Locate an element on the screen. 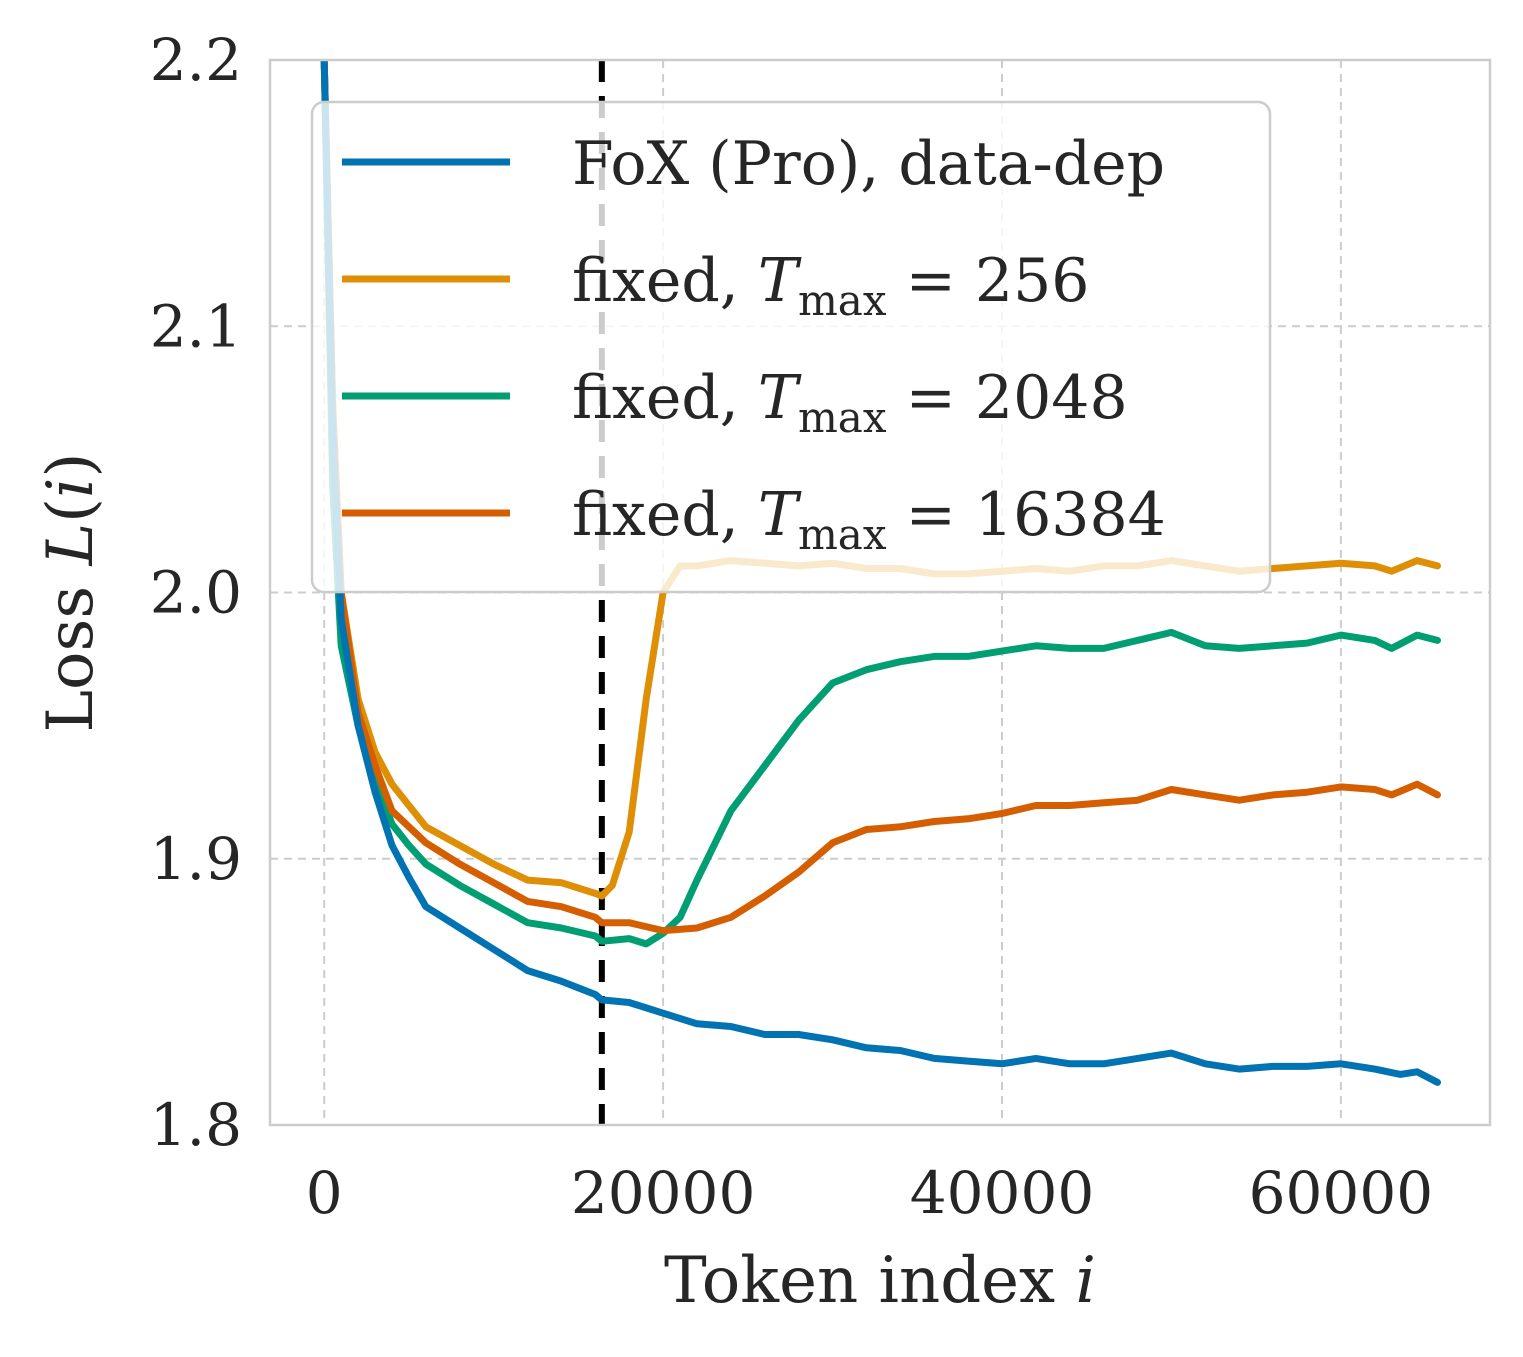  y-axis-label-index: i is located at coordinates (71, 487).